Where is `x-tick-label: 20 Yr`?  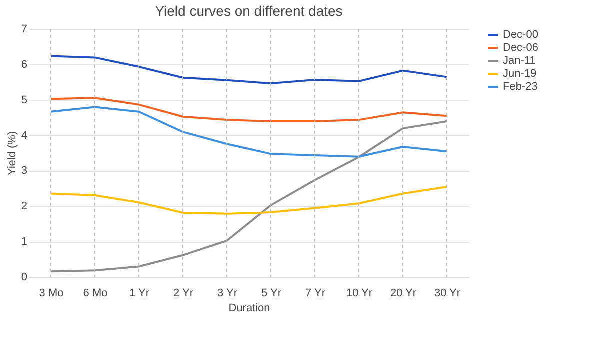
x-tick-label: 20 Yr is located at coordinates (403, 294).